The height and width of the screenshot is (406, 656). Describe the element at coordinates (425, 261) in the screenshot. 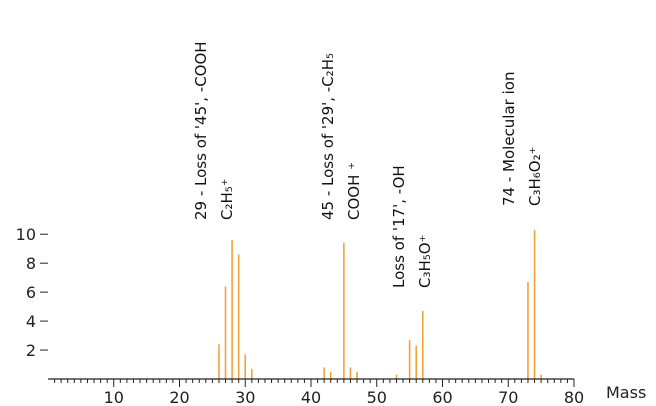

I see `annotation-3-line-2: C₃H₅O⁺` at that location.